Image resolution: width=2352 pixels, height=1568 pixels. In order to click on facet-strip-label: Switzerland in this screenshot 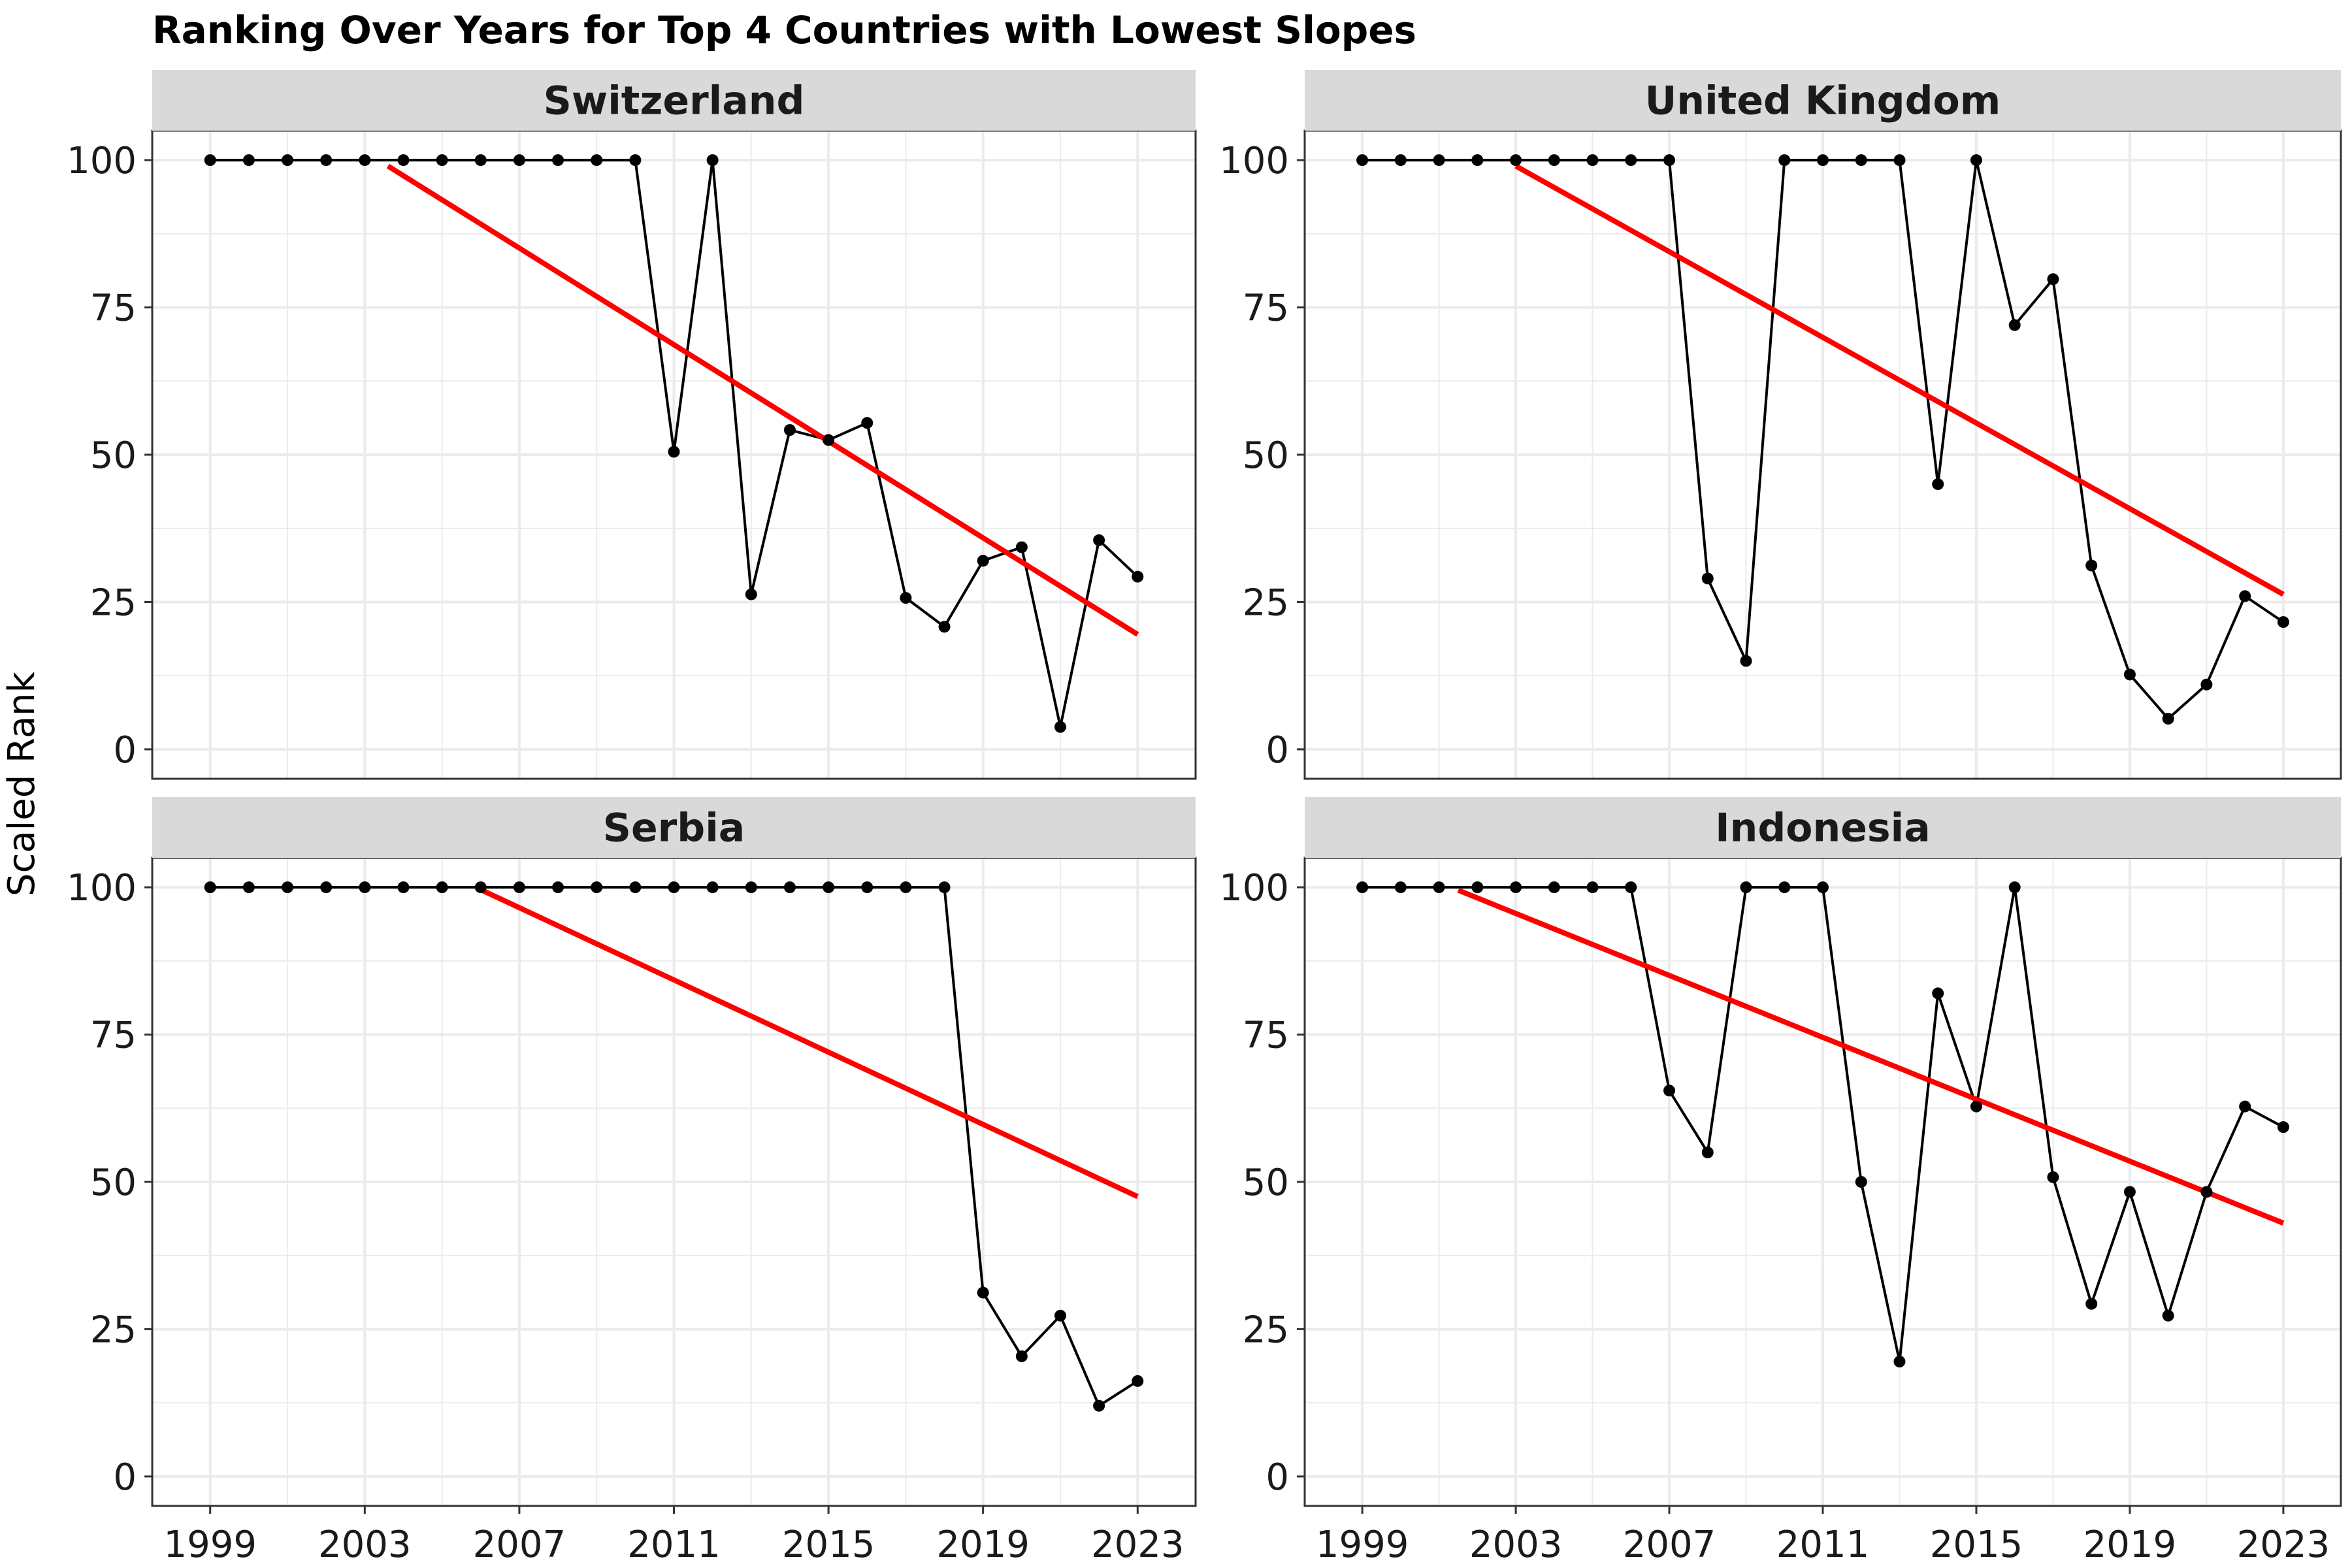, I will do `click(674, 101)`.